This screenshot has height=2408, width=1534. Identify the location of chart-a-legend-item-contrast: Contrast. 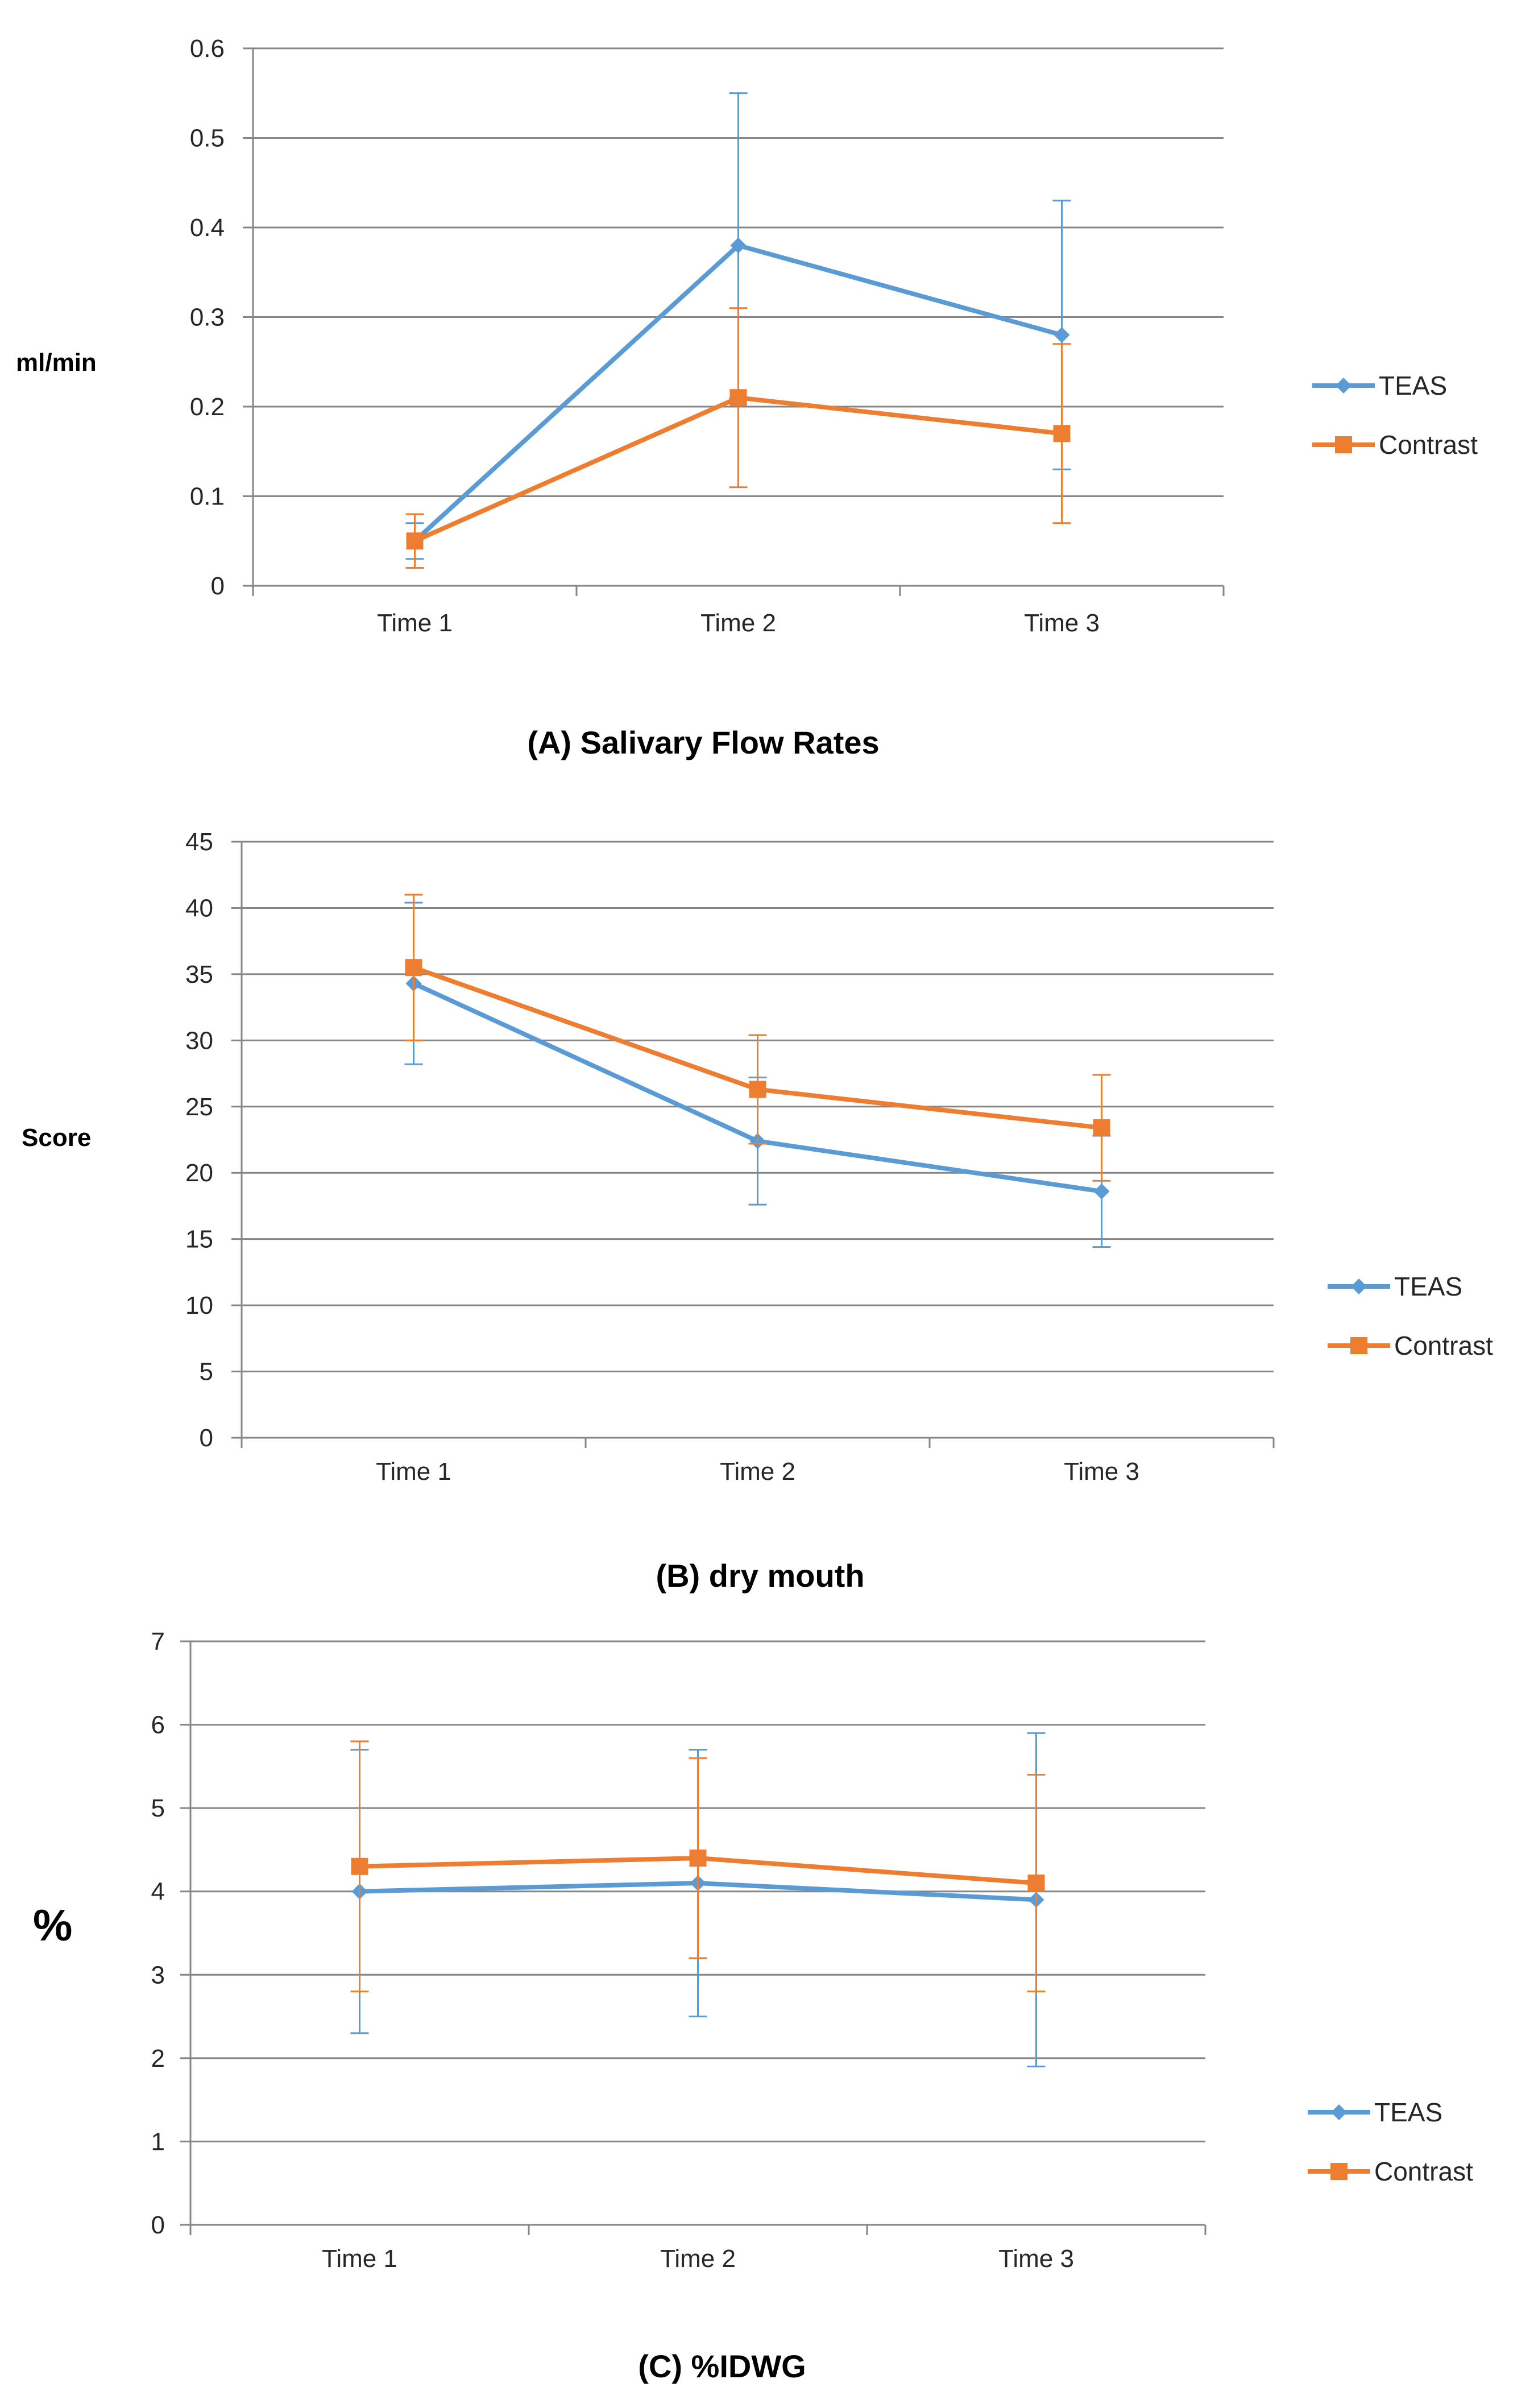
(1395, 445).